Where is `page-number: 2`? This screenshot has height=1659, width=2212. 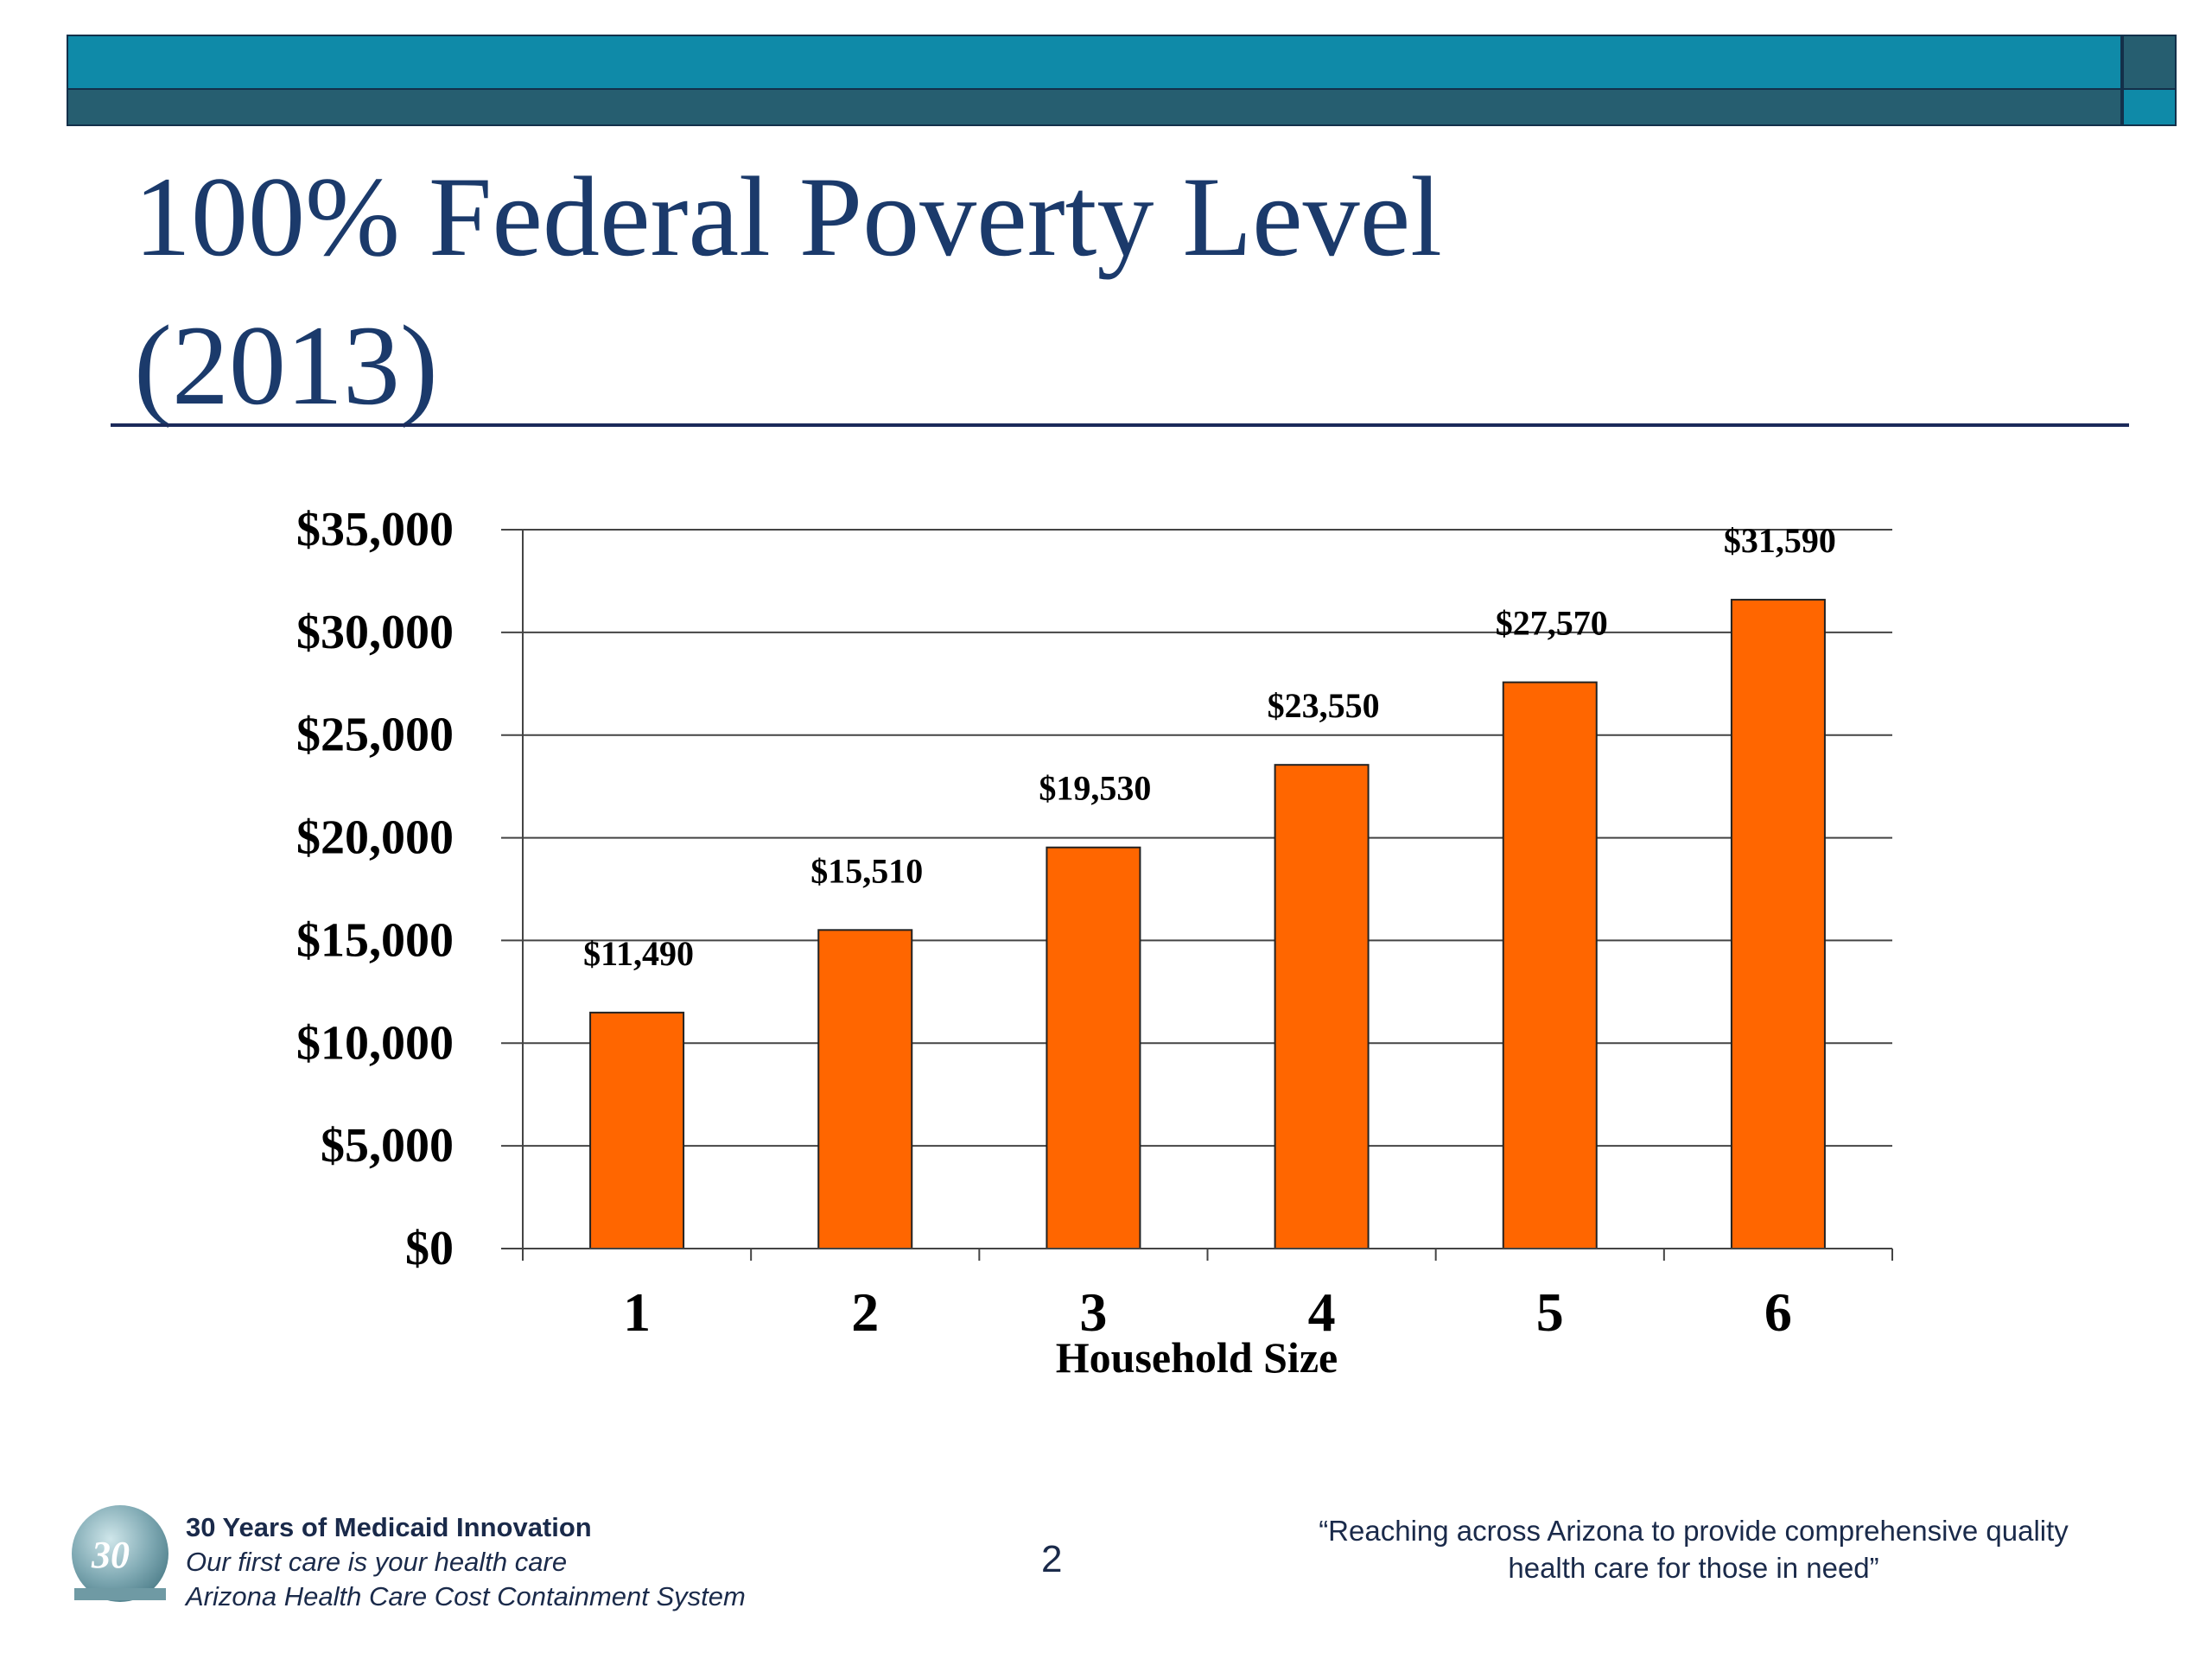 page-number: 2 is located at coordinates (1052, 1559).